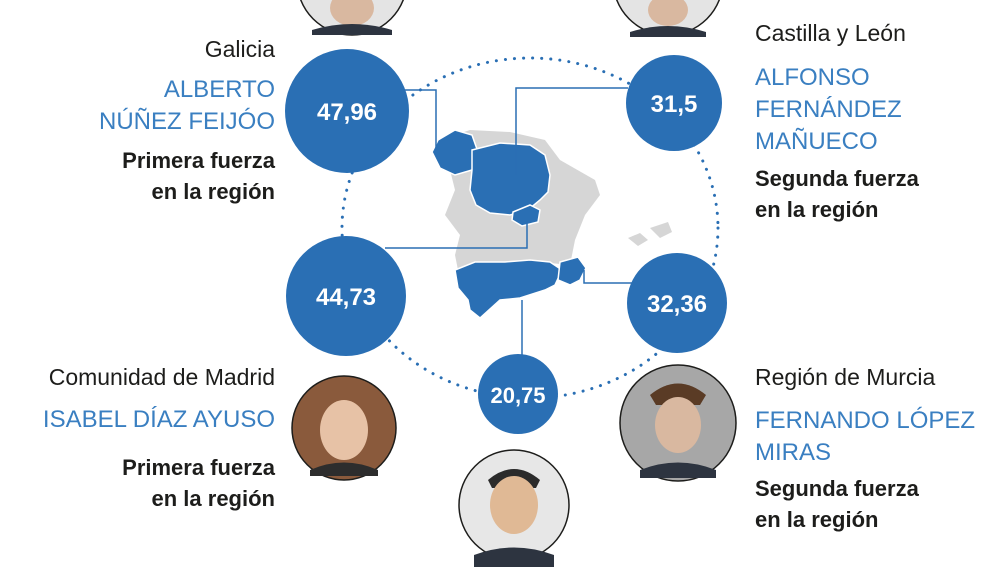  What do you see at coordinates (828, 109) in the screenshot?
I see `leader-name-castilla-leon: ALFONSO FERNÁNDEZ MAÑUECO` at bounding box center [828, 109].